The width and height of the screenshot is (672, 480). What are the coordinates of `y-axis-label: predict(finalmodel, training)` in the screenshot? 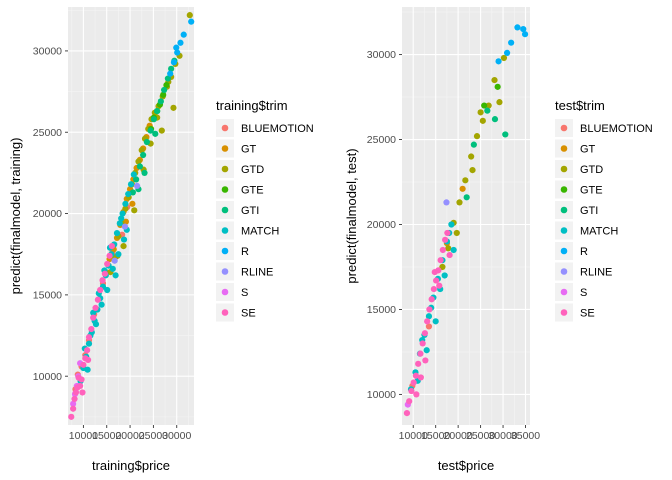 It's located at (15, 216).